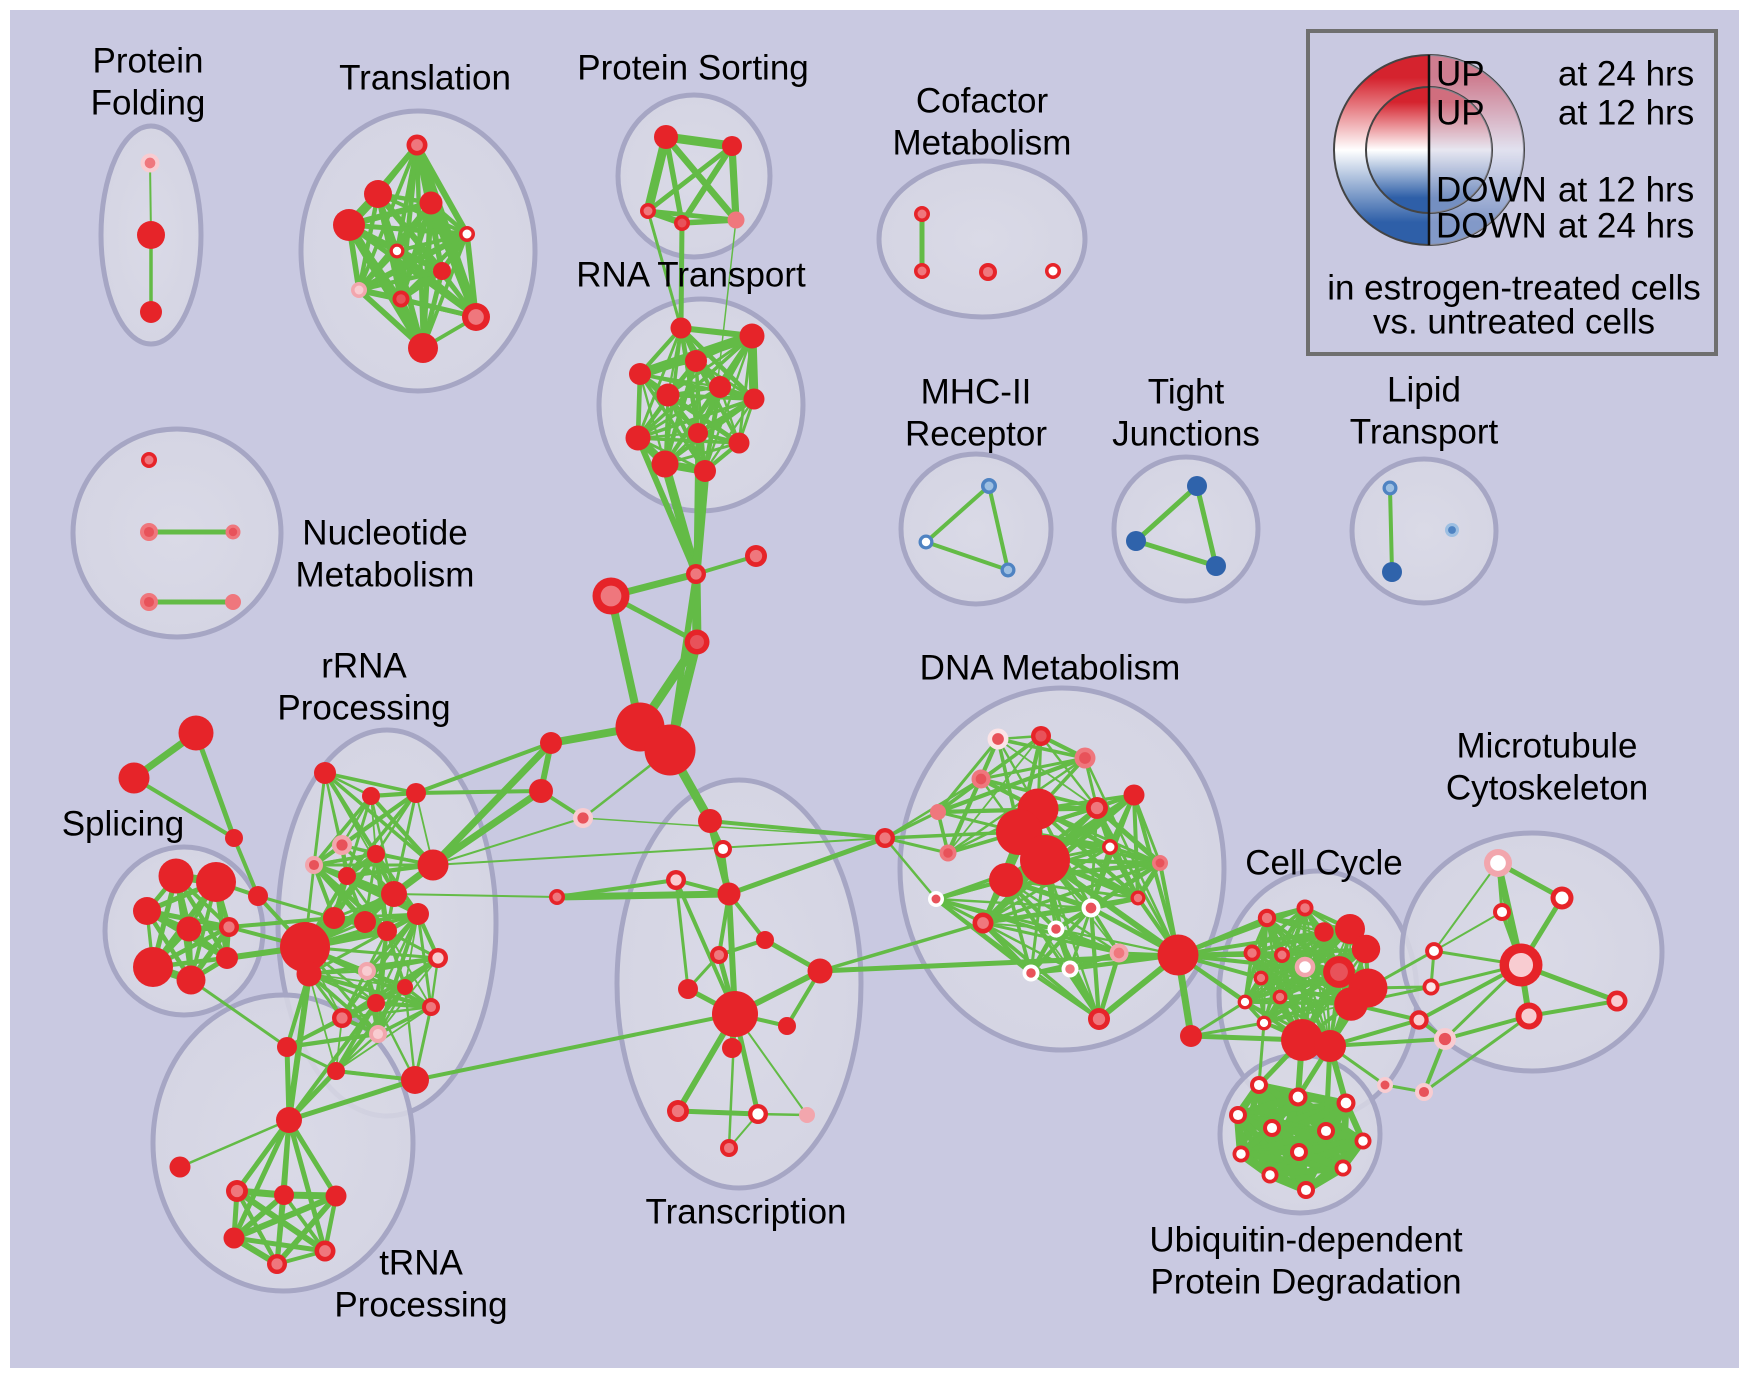 This screenshot has height=1376, width=1750. Describe the element at coordinates (1626, 113) in the screenshot. I see `legend-entry-time-2: at 12 hrs` at that location.